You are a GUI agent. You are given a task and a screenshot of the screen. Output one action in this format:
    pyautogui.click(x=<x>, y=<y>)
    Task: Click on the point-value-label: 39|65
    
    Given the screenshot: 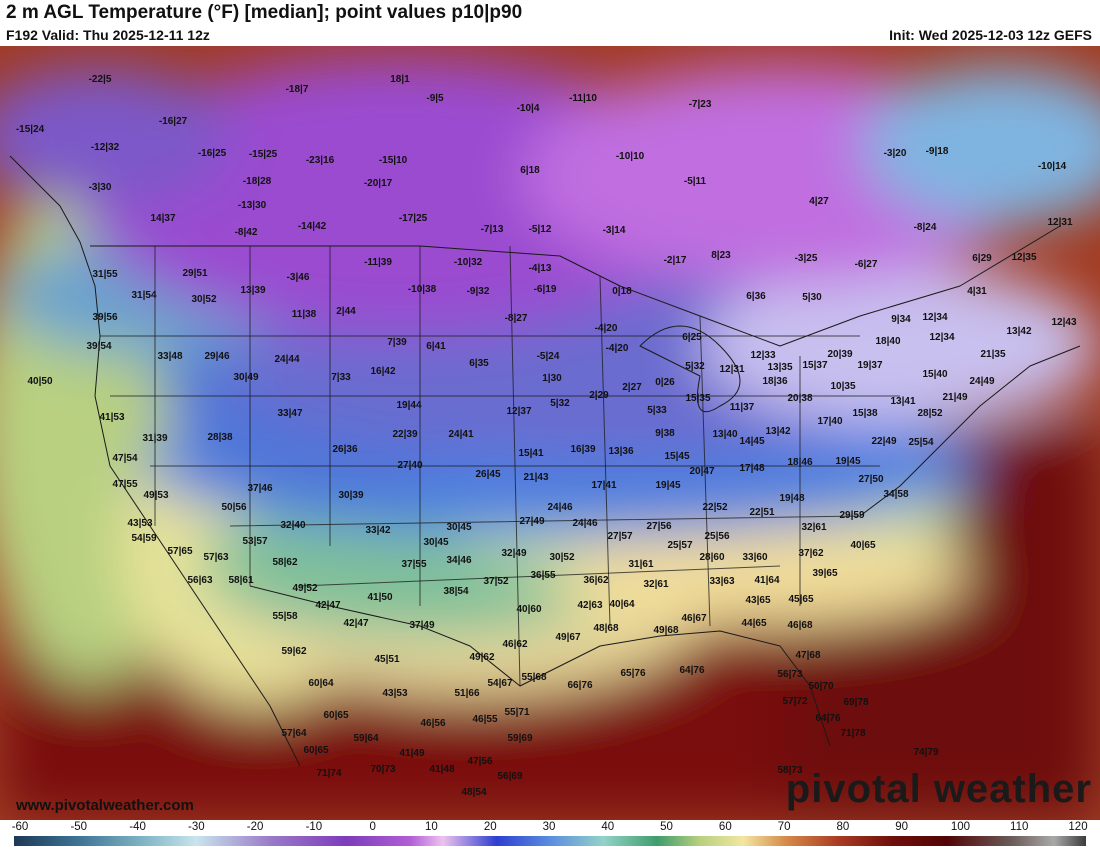 What is the action you would take?
    pyautogui.click(x=824, y=573)
    